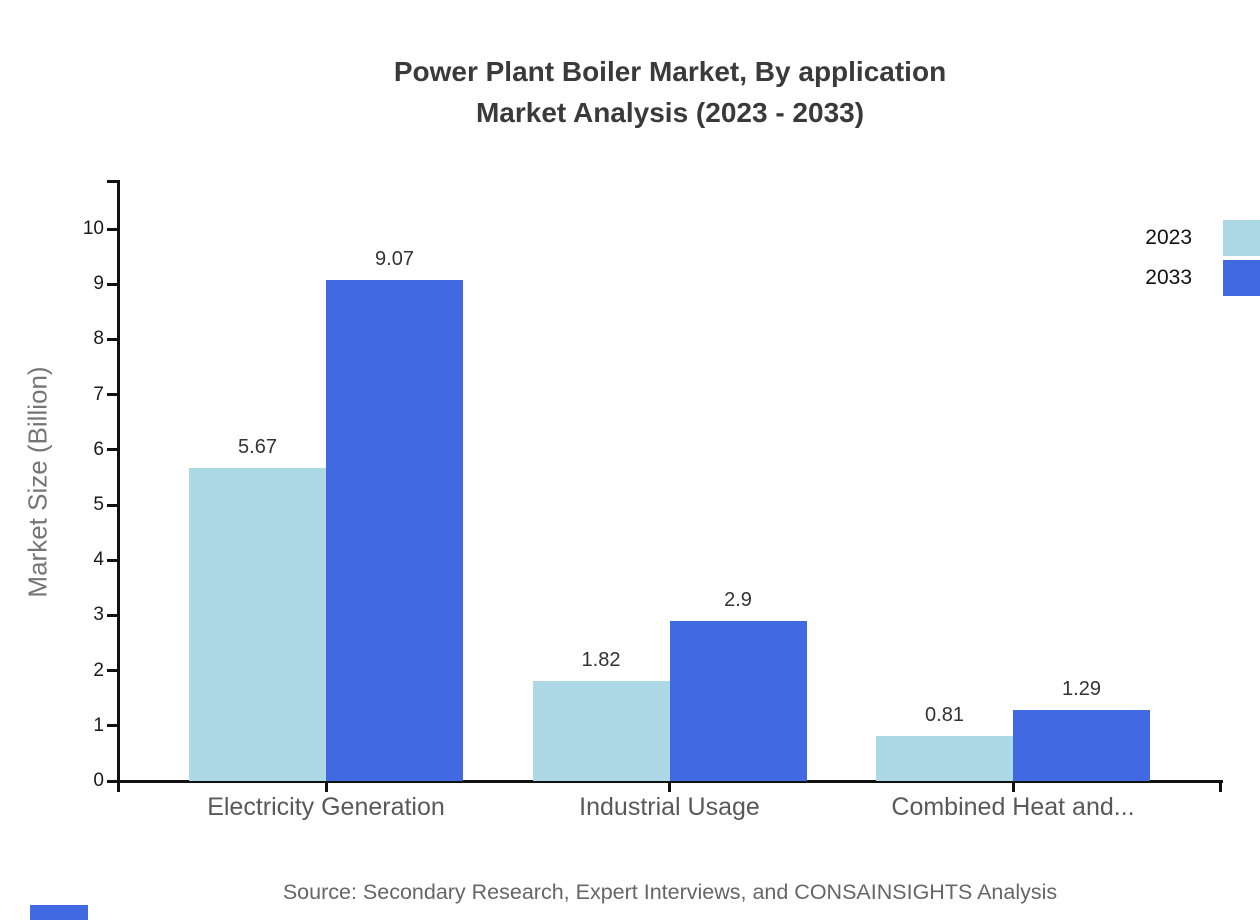 This screenshot has width=1260, height=920. What do you see at coordinates (1220, 786) in the screenshot?
I see `x-axis-end-tick` at bounding box center [1220, 786].